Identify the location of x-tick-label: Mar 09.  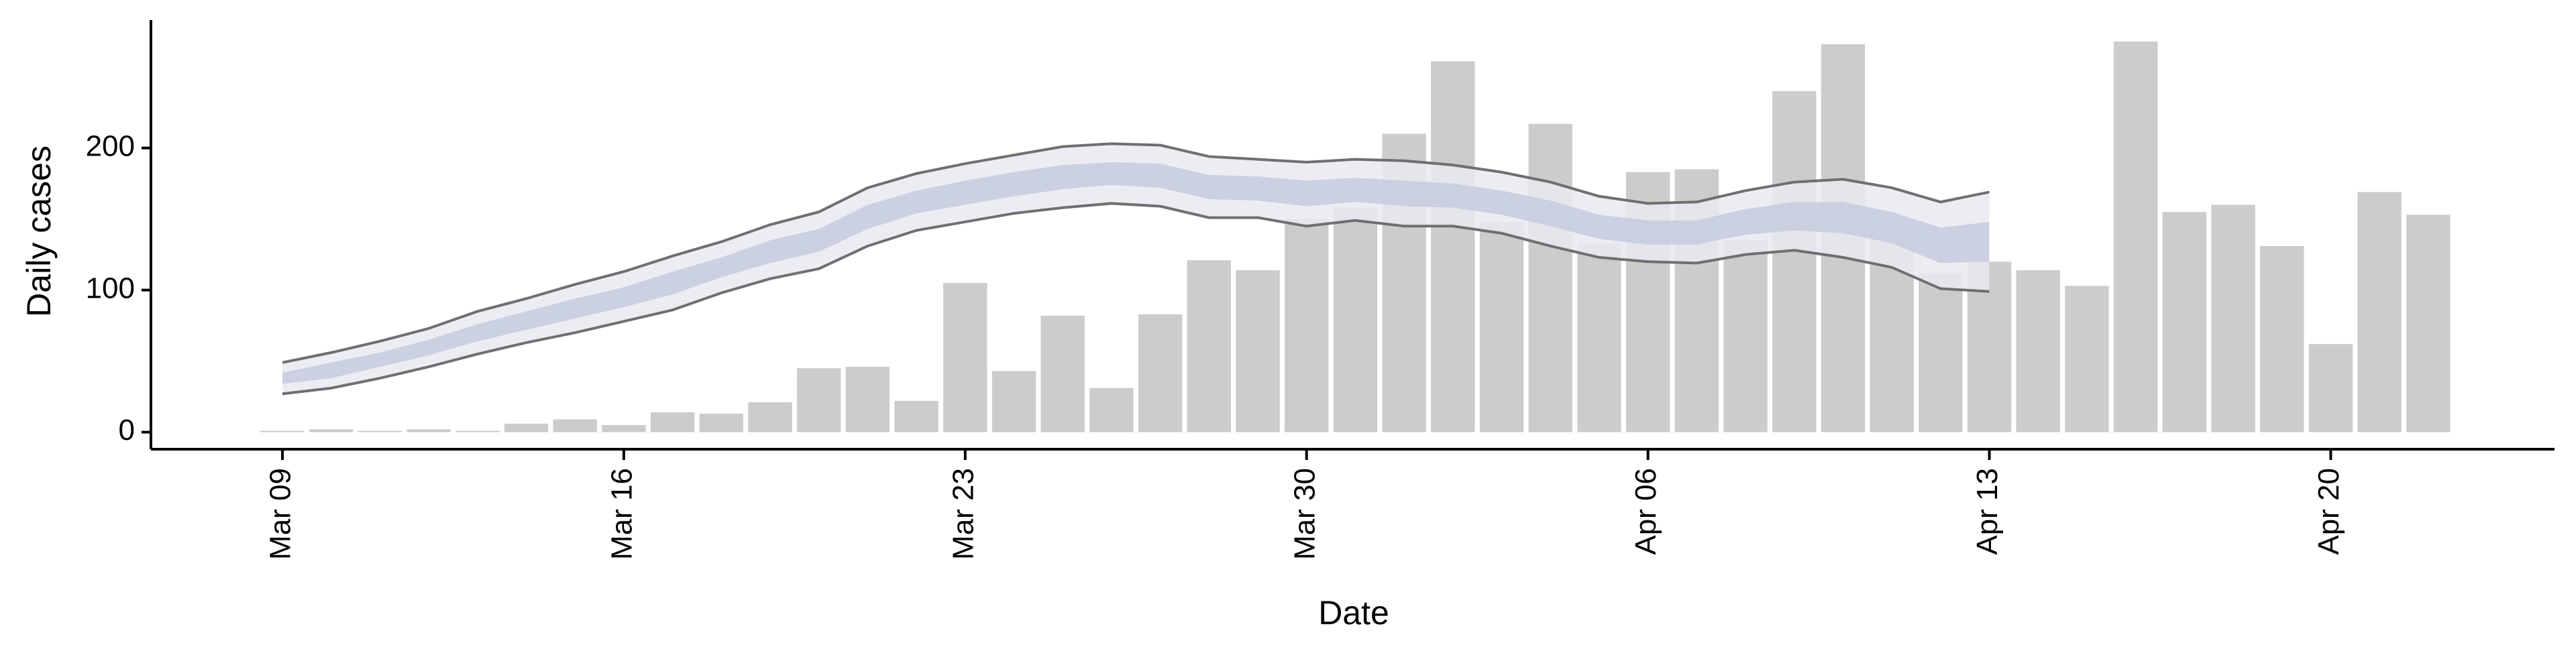
(280, 514).